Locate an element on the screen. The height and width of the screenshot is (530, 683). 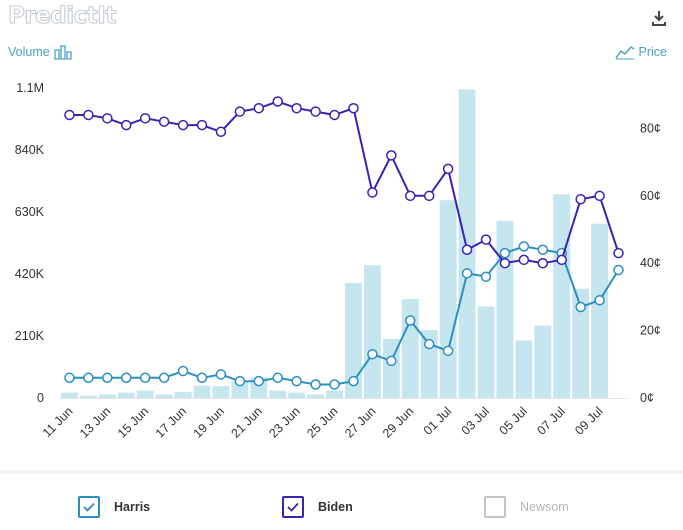
x-axis-tick-label: 19 Jun is located at coordinates (209, 422).